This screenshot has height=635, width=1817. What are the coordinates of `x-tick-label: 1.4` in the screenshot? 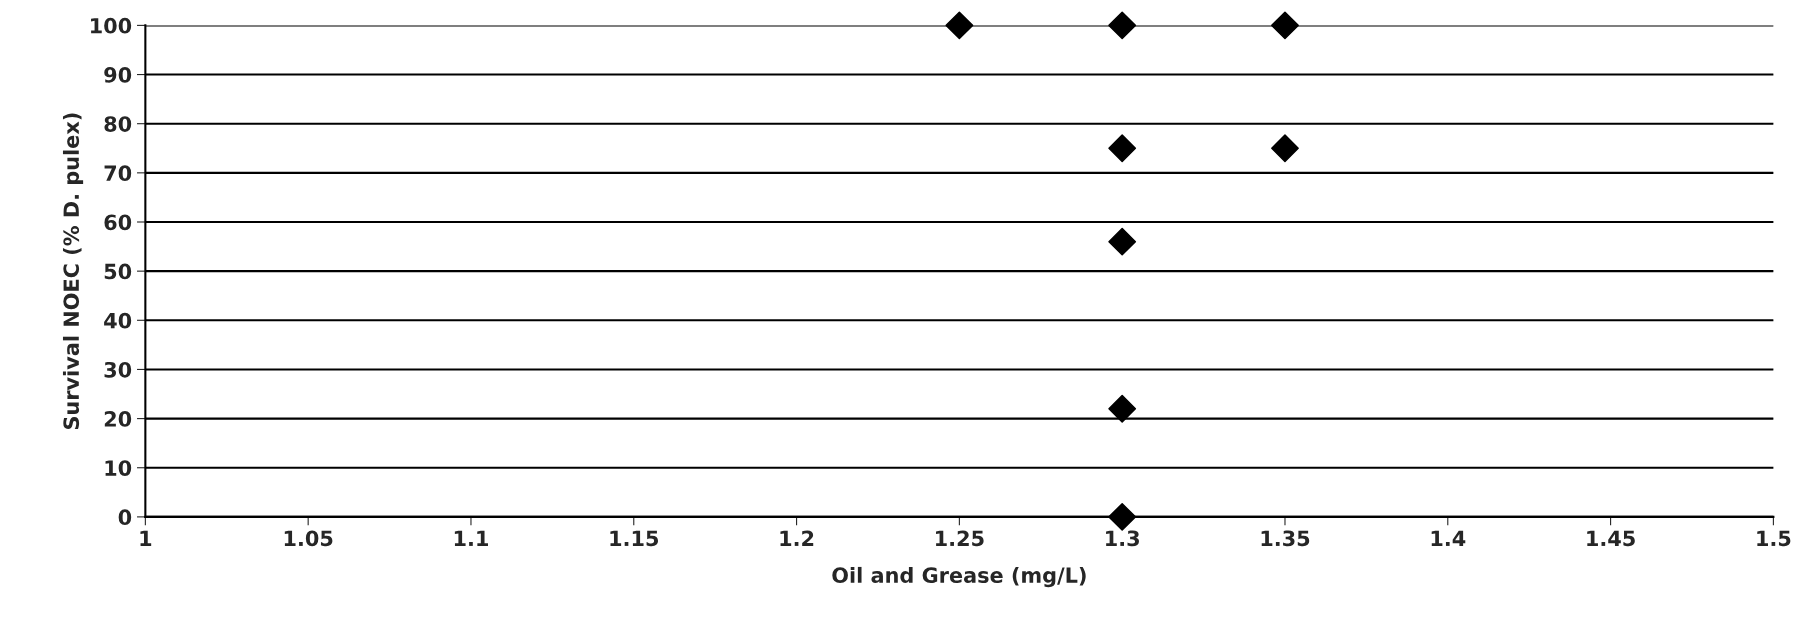 It's located at (1448, 538).